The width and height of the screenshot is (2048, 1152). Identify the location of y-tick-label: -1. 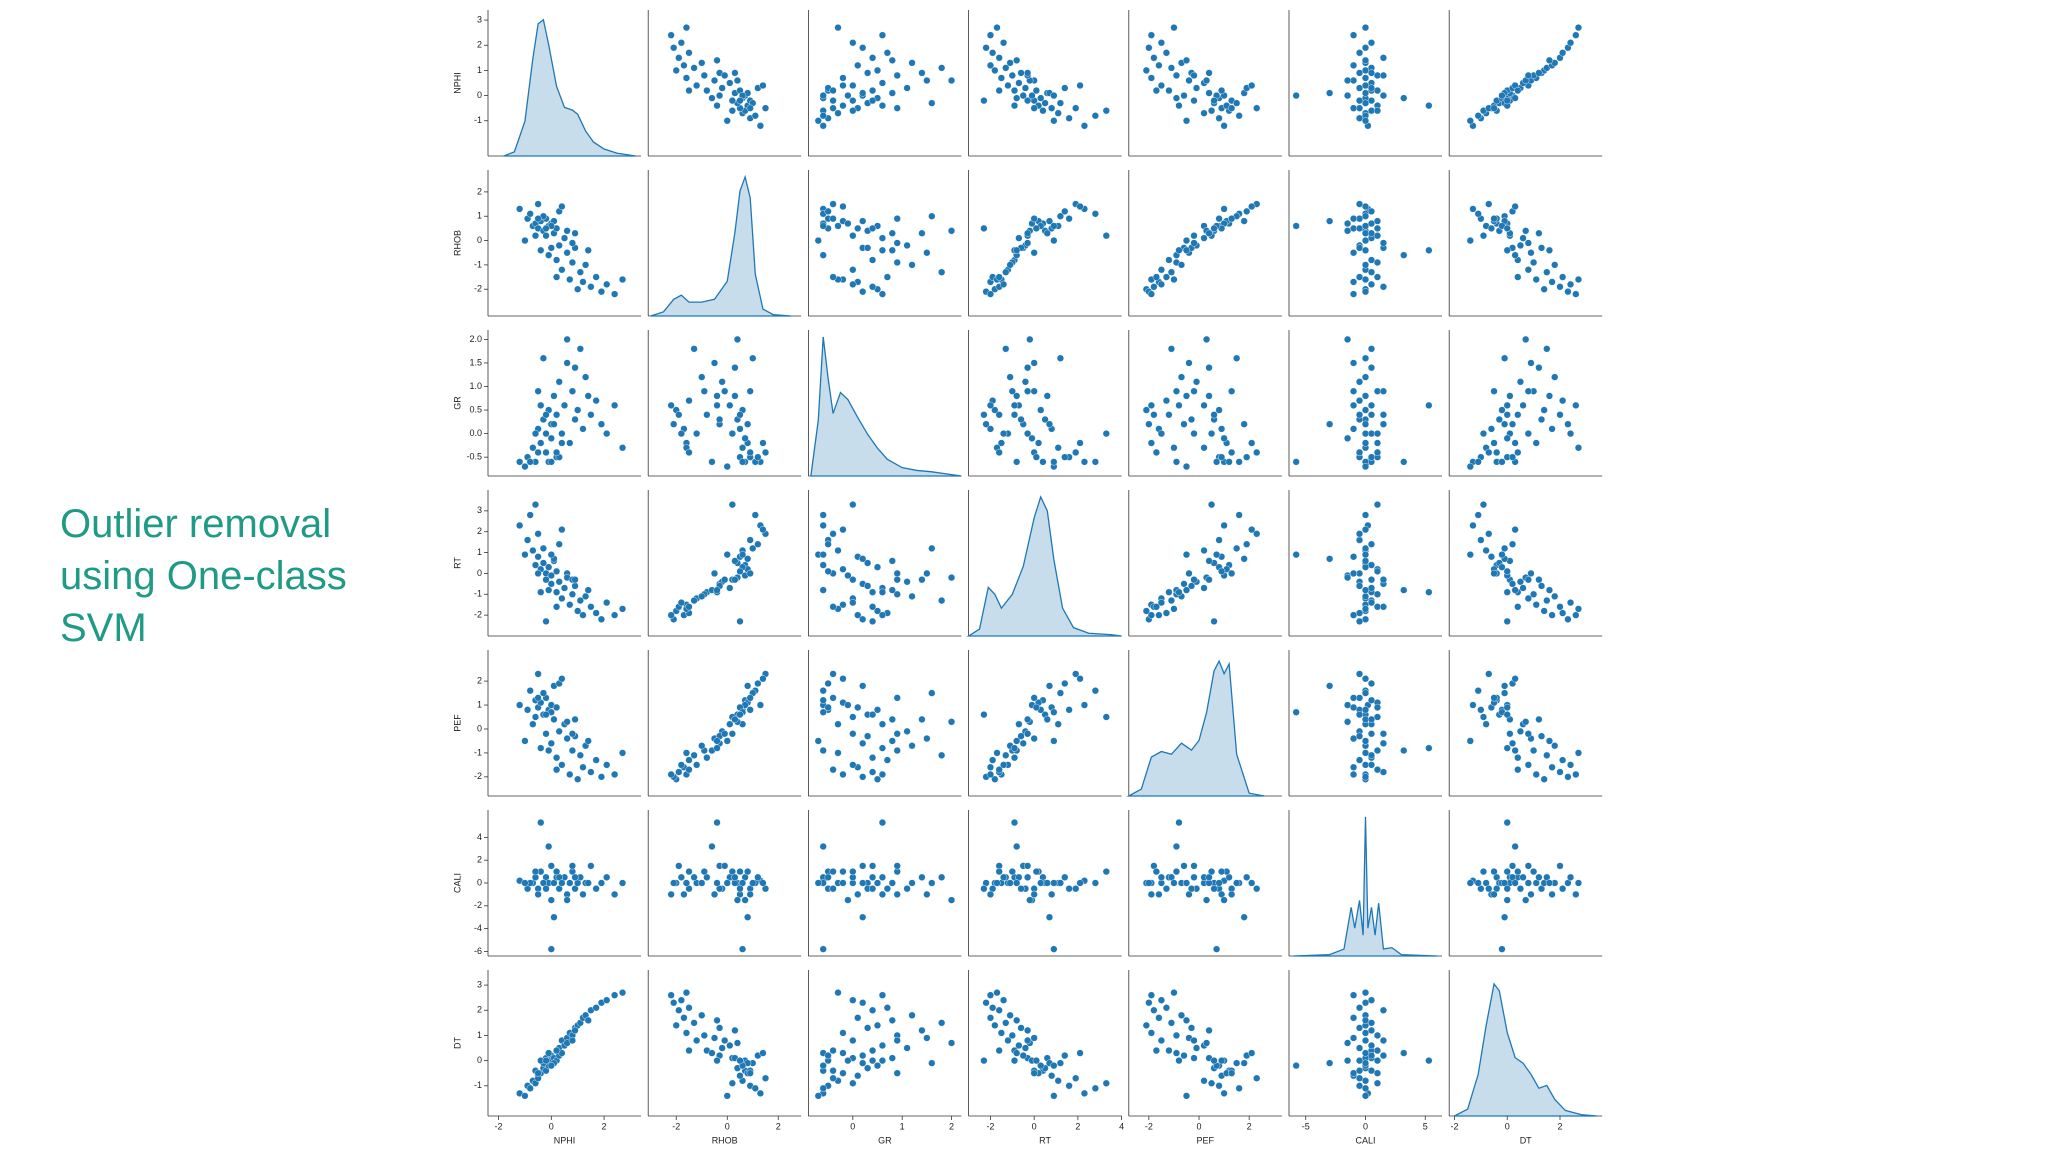
(478, 120).